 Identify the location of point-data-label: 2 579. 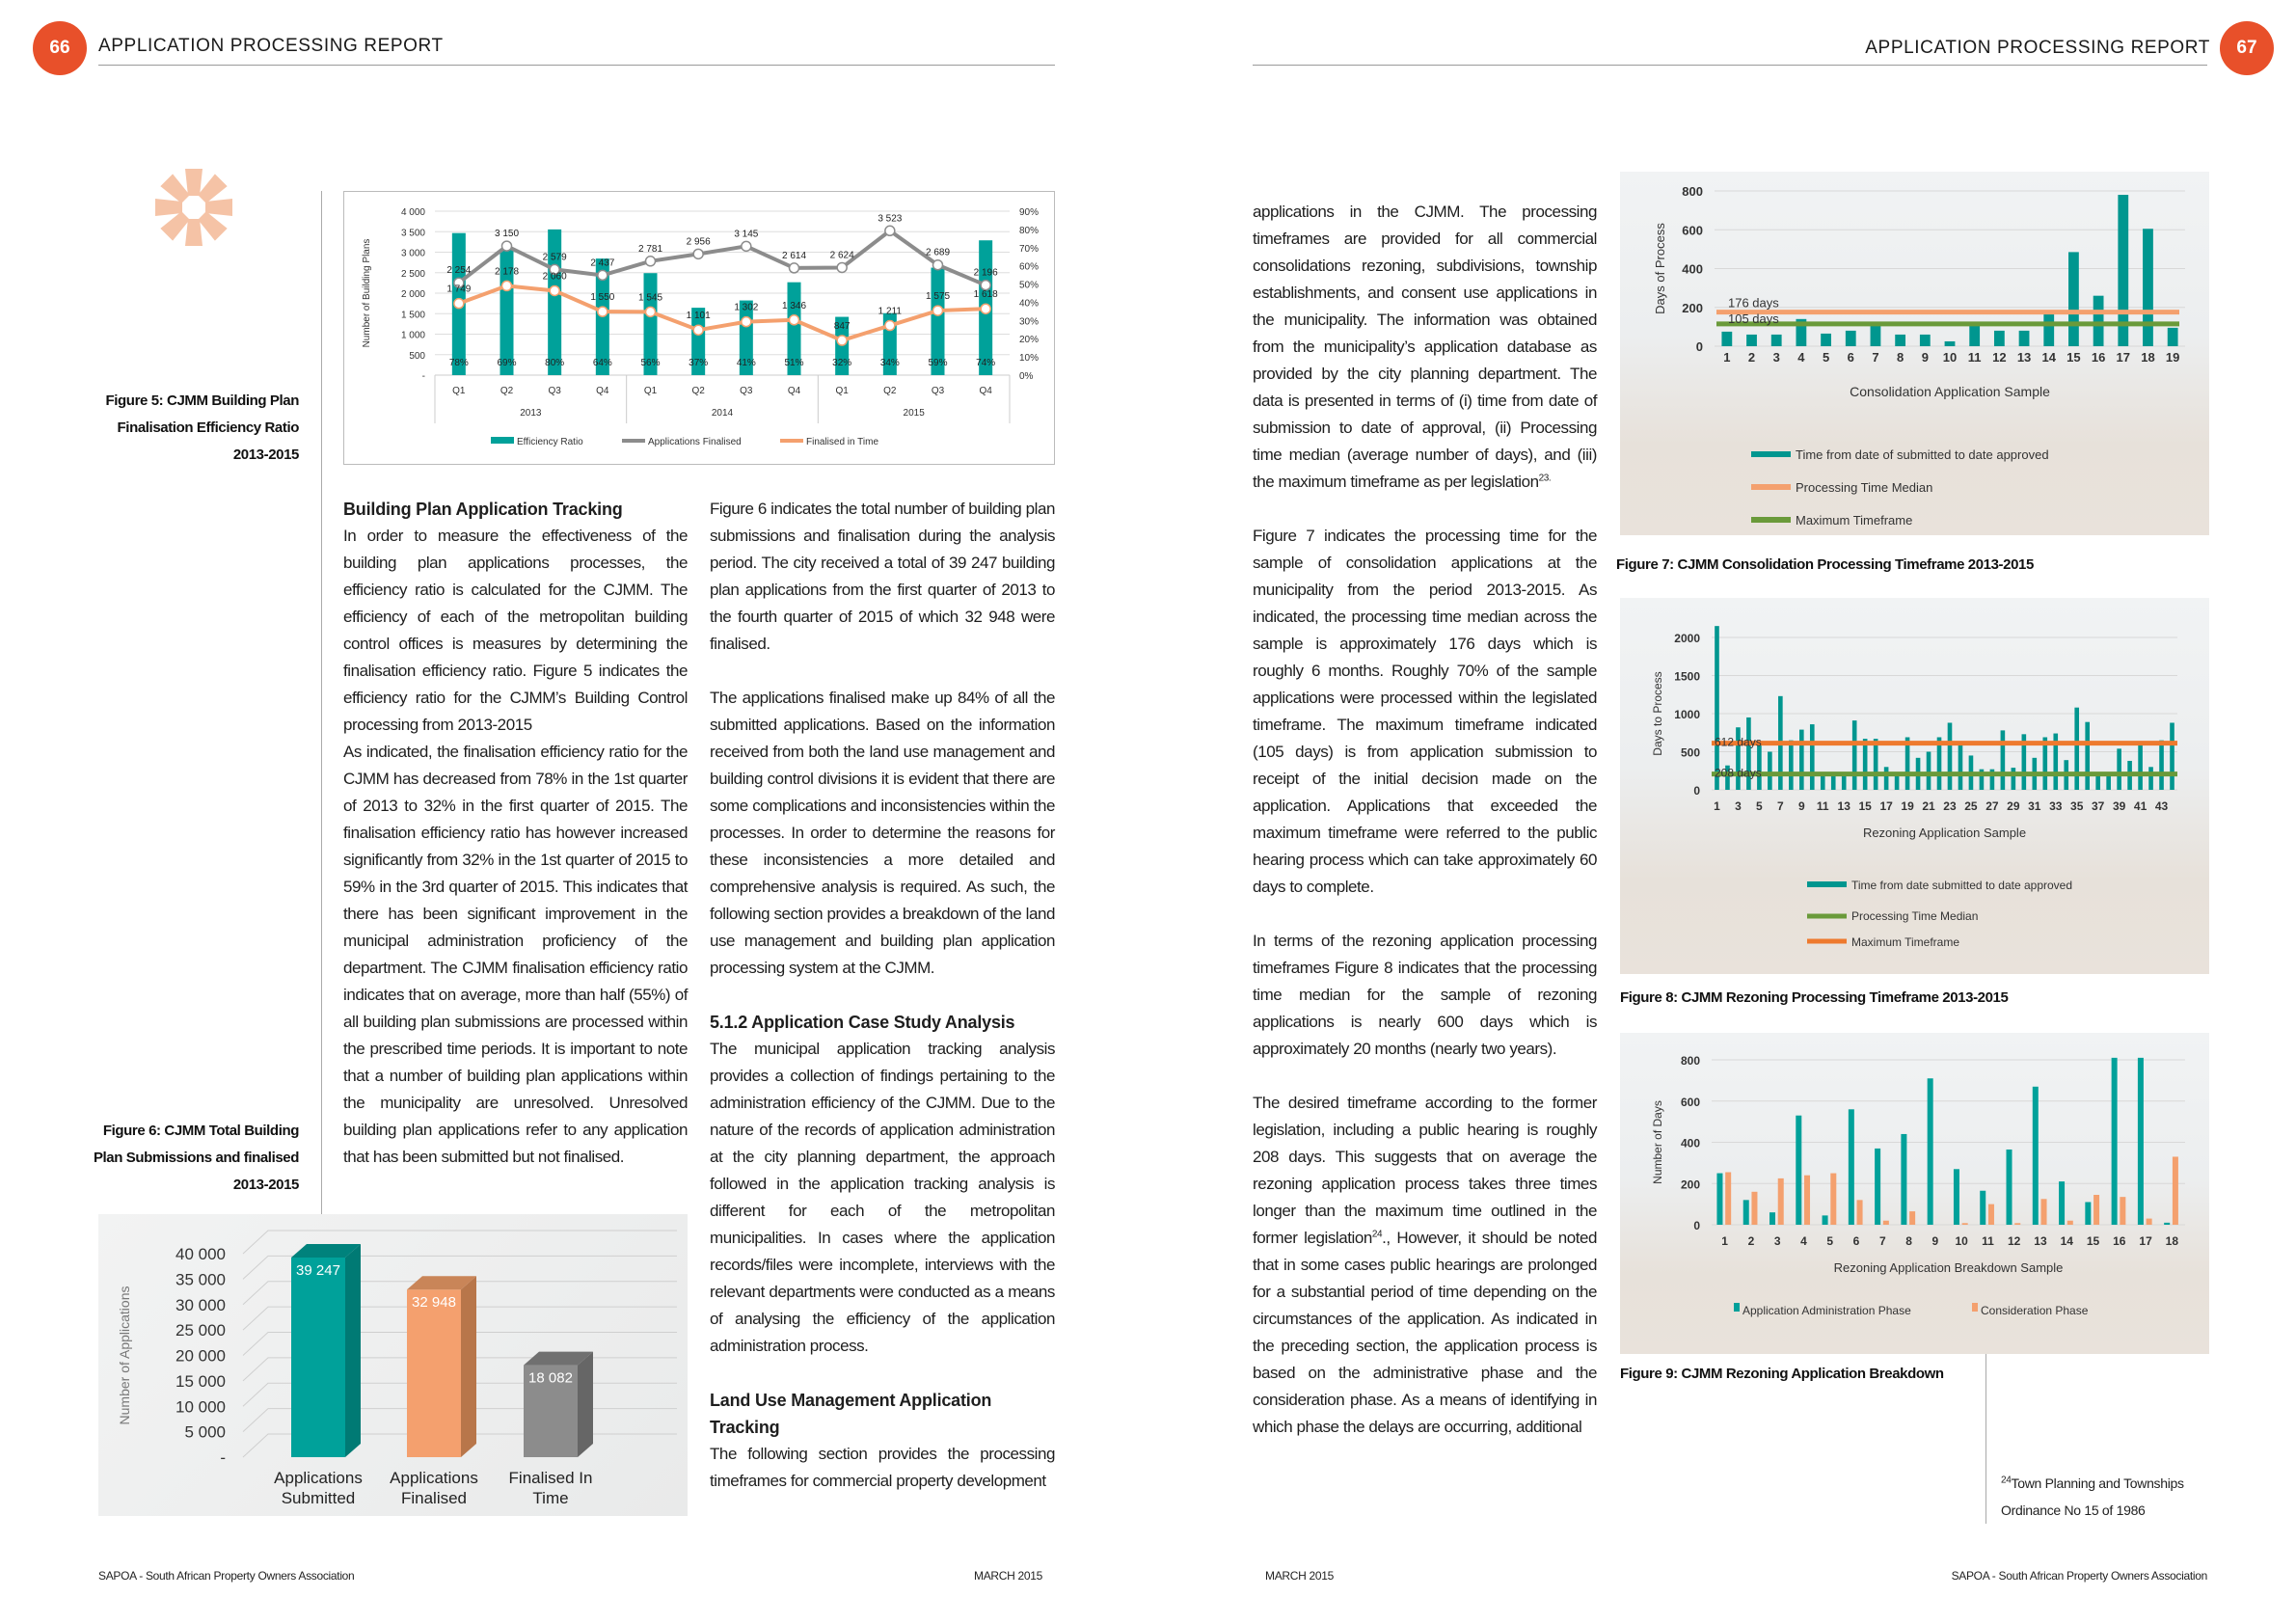
(555, 257).